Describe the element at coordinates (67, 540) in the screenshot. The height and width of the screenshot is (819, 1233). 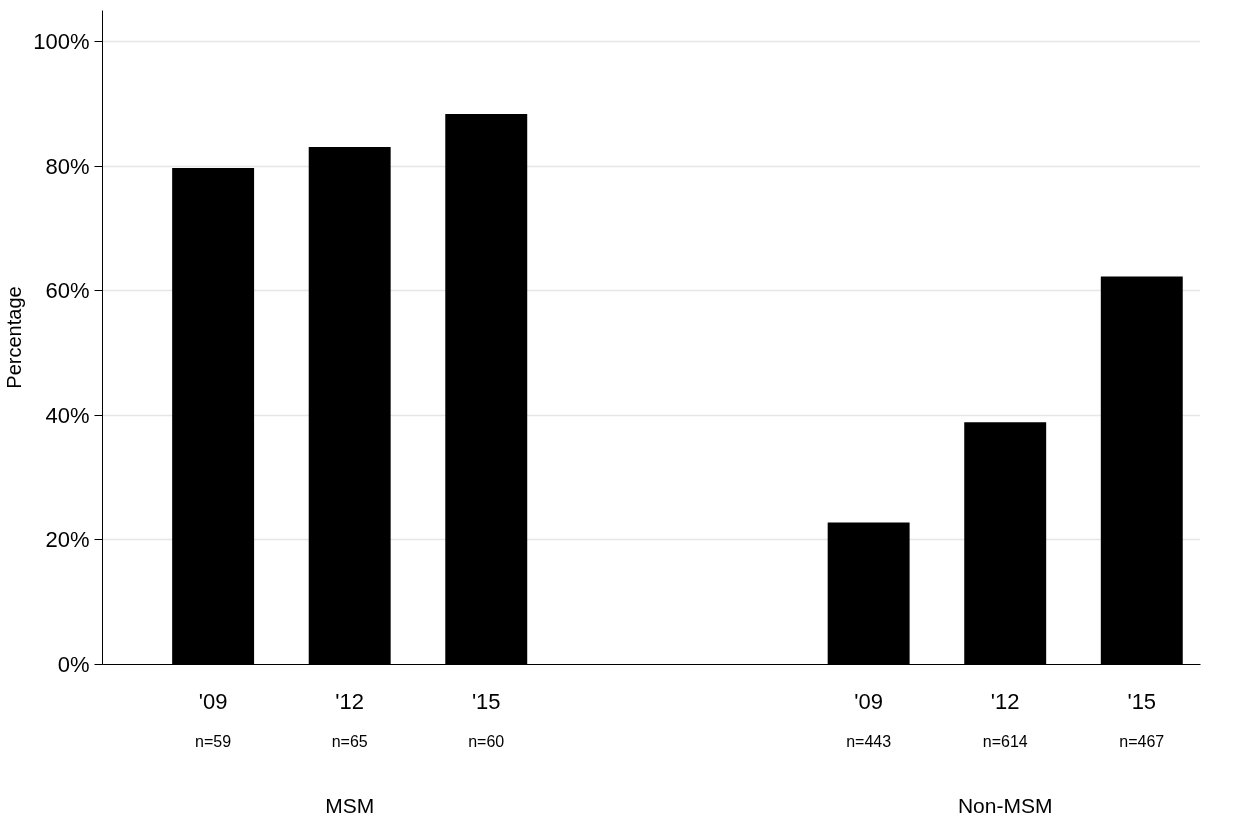
I see `y-tick-label: 20%` at that location.